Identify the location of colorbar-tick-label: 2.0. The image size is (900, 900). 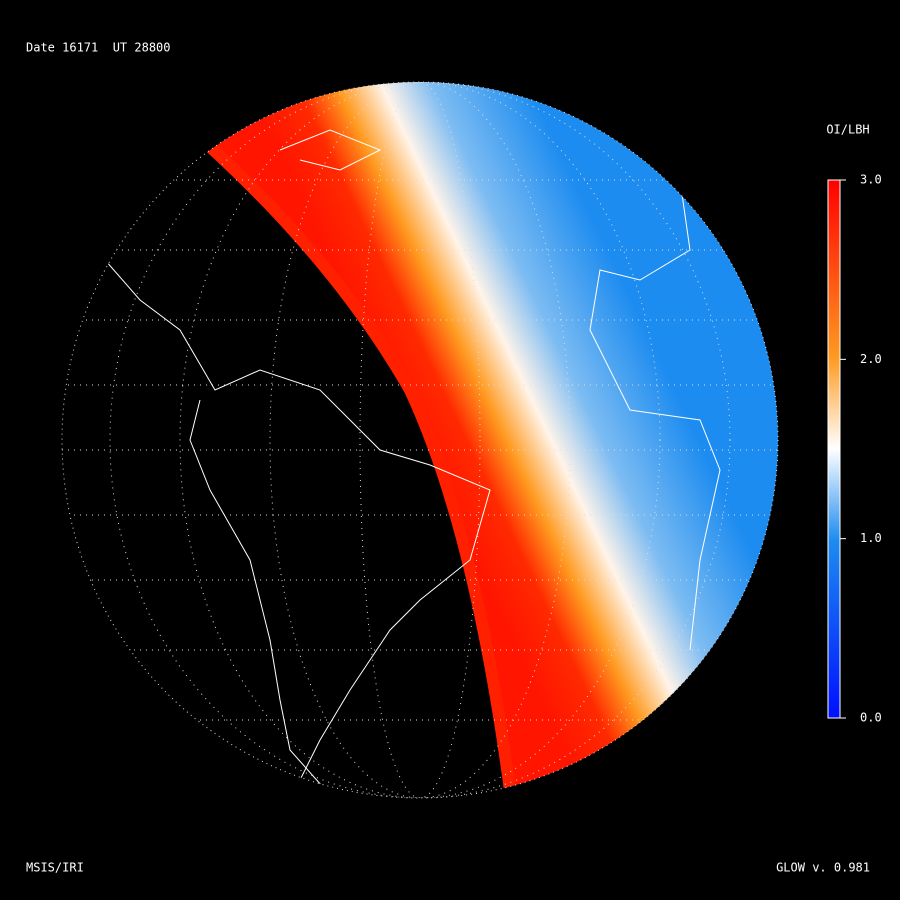
(871, 359).